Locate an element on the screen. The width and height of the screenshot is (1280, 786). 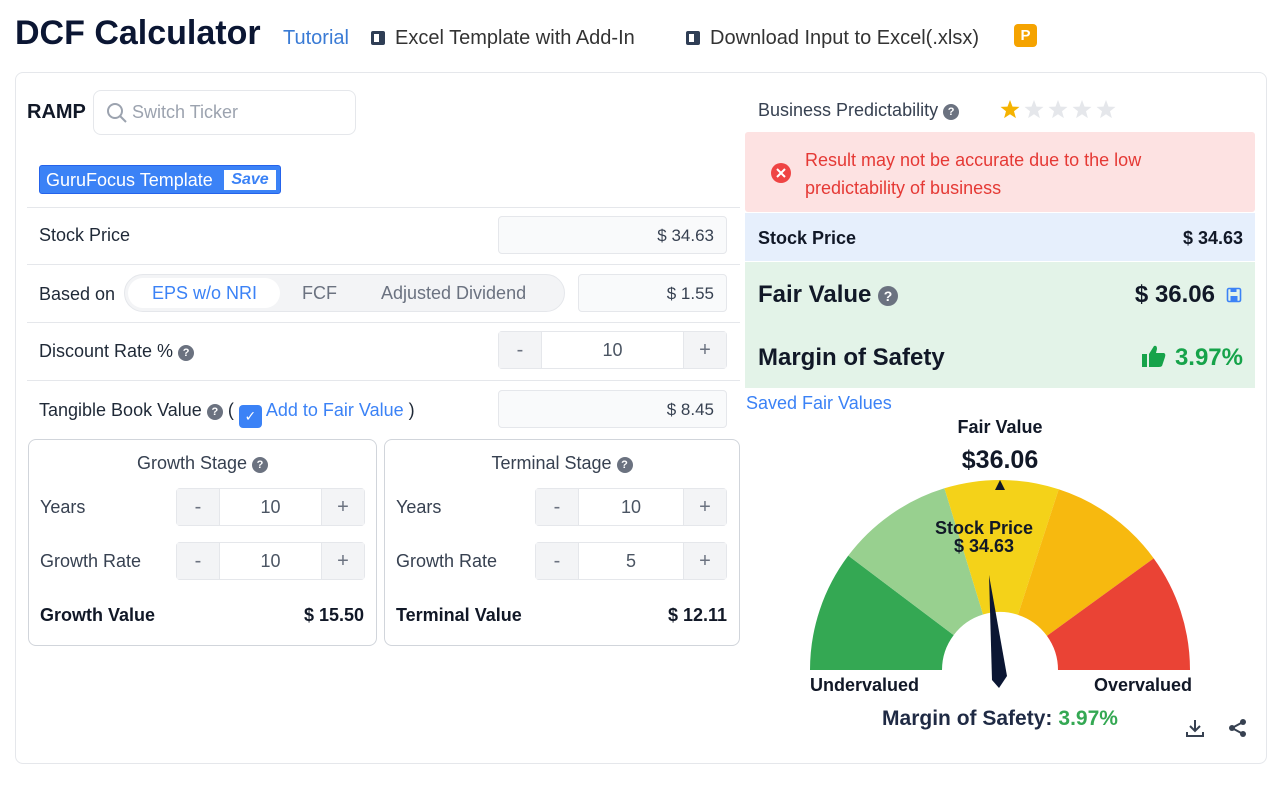
basis-option: Adjusted Dividend is located at coordinates (454, 293).